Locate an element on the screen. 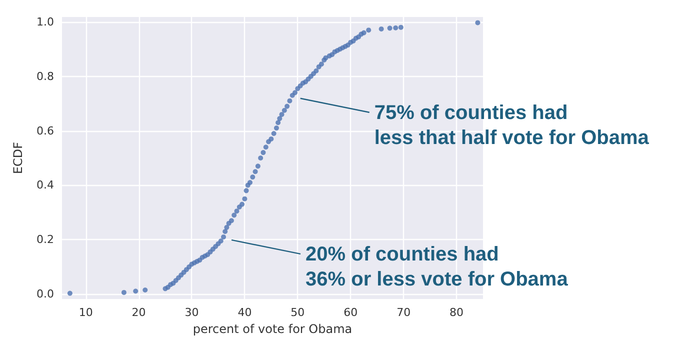  x-tick-label: 10 is located at coordinates (85, 312).